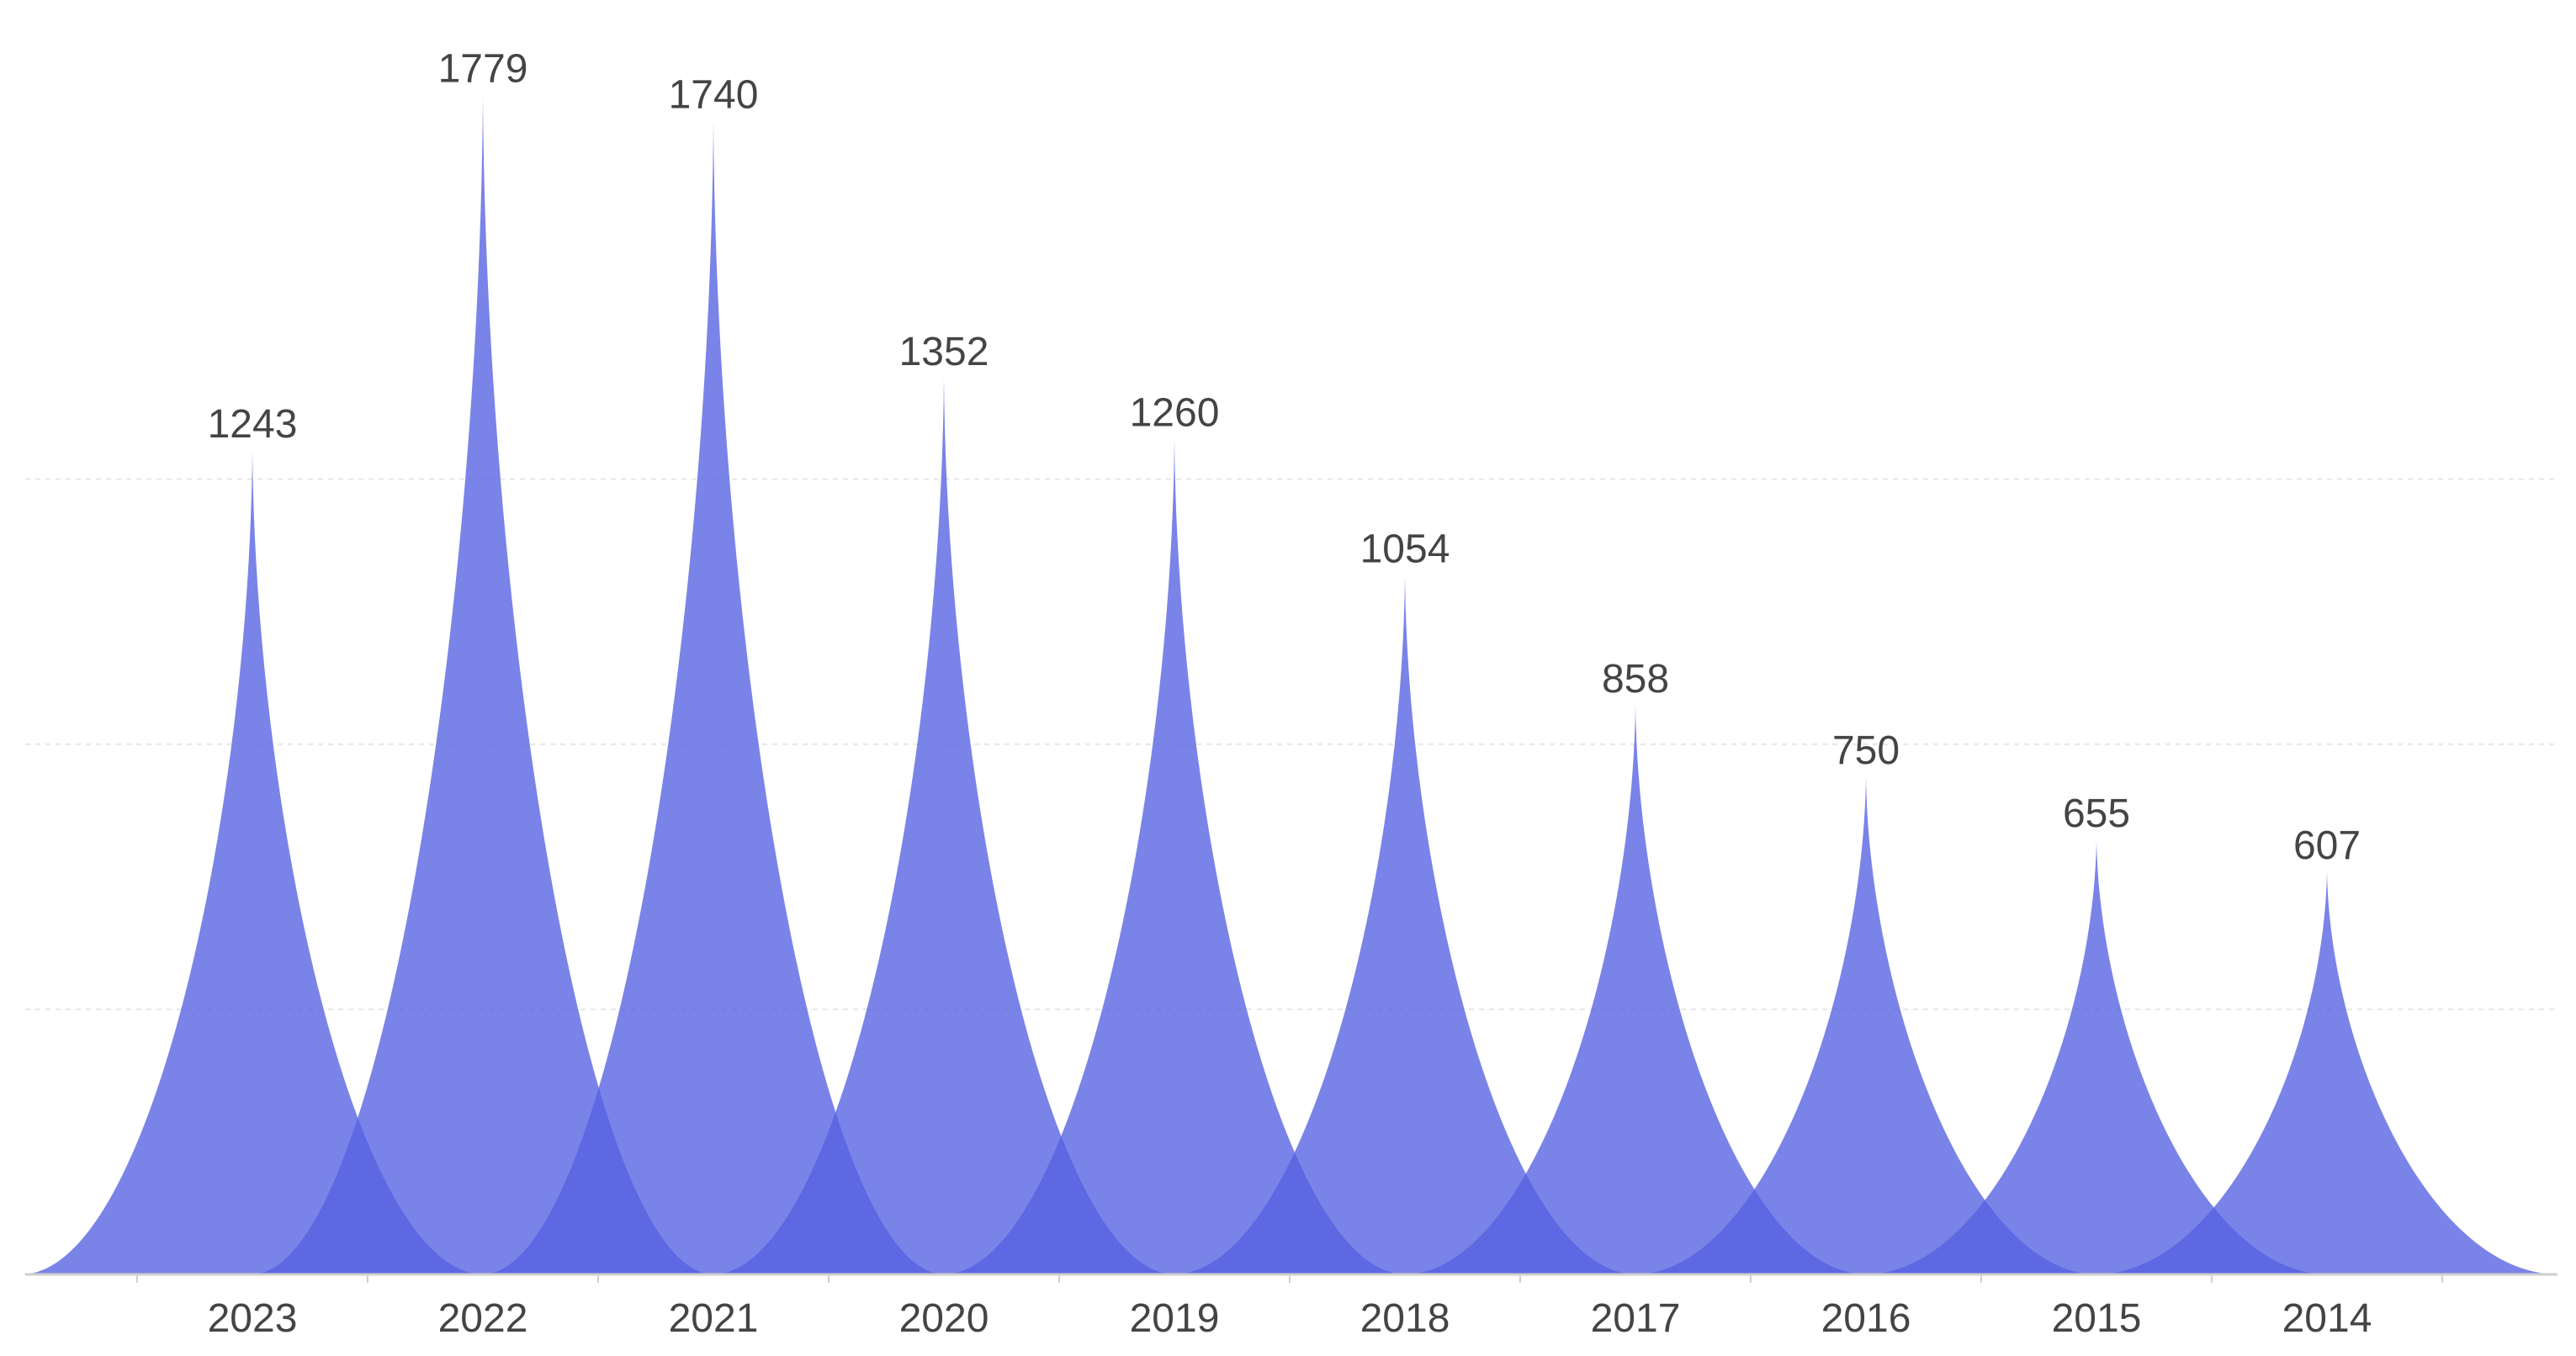 This screenshot has height=1356, width=2576. I want to click on x-tick-label: 2023, so click(253, 1318).